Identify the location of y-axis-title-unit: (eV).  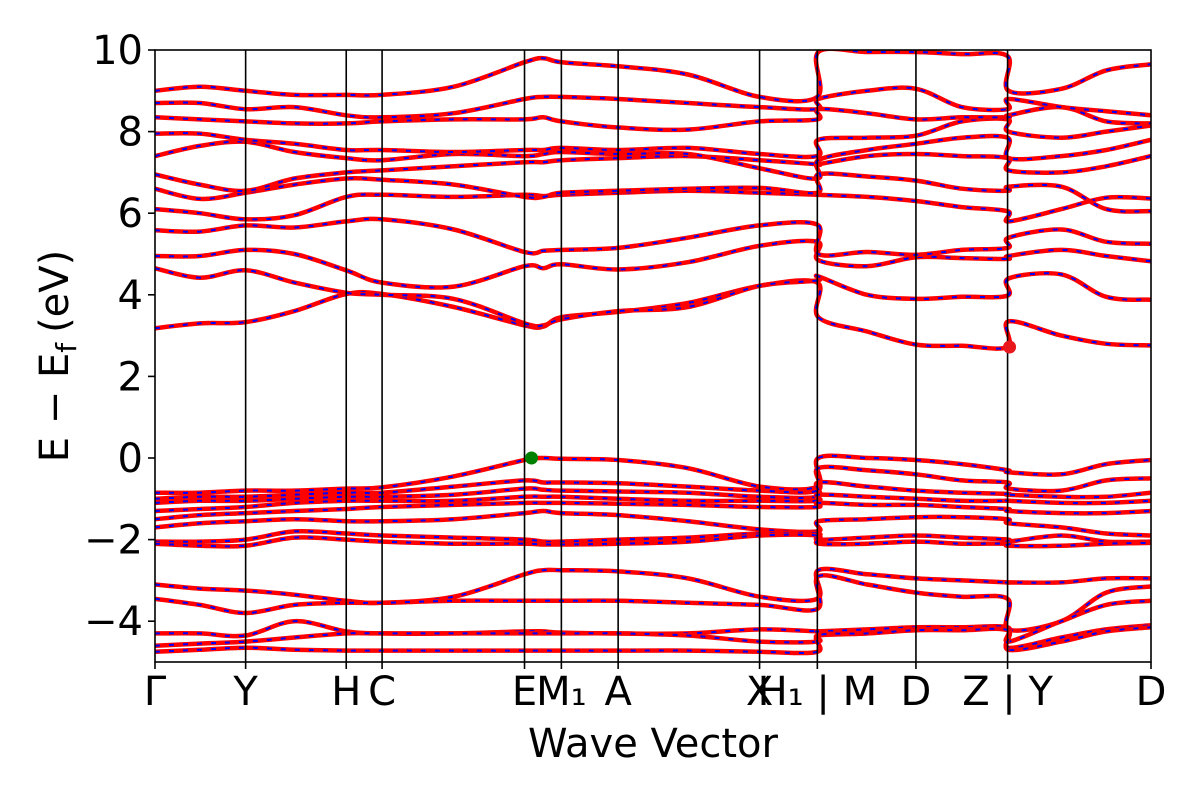
(55, 291).